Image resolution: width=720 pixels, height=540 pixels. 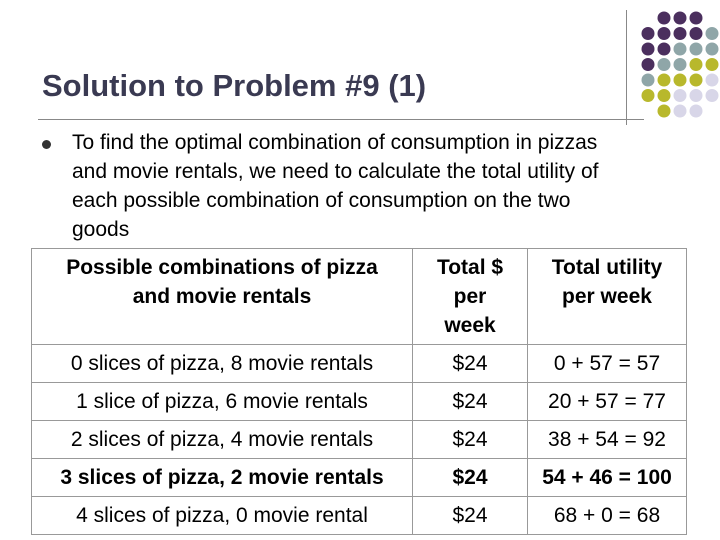 I want to click on utility-cell: 20 + 57 = 77, so click(x=607, y=401).